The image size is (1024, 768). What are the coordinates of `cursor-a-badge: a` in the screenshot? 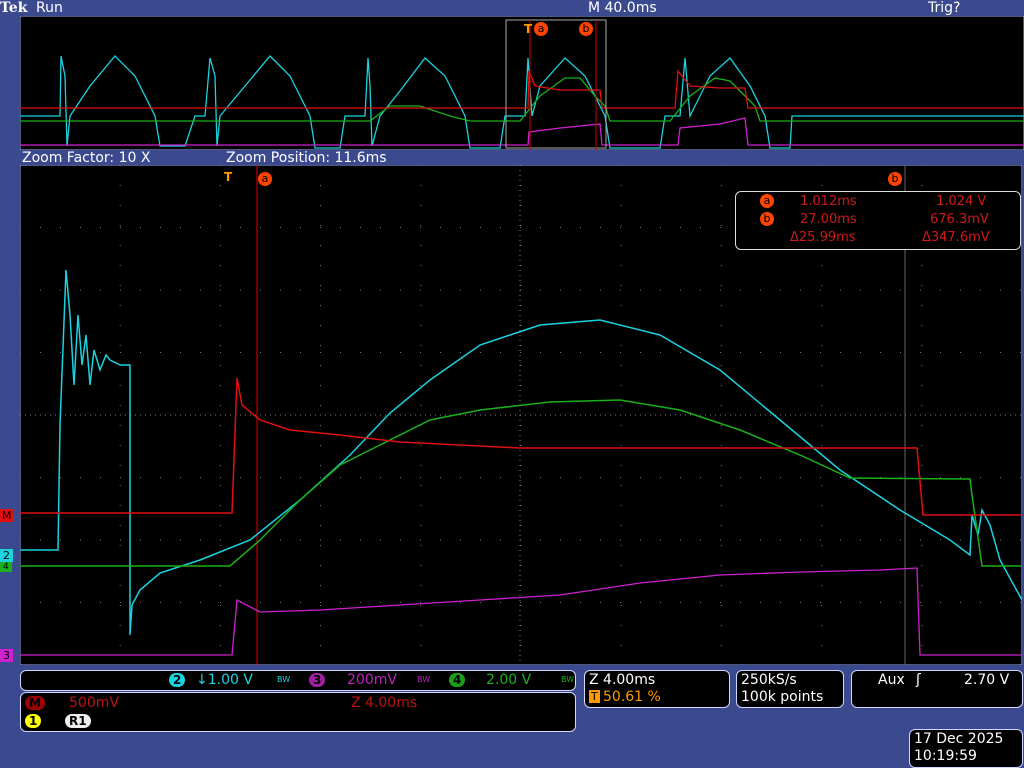 It's located at (767, 201).